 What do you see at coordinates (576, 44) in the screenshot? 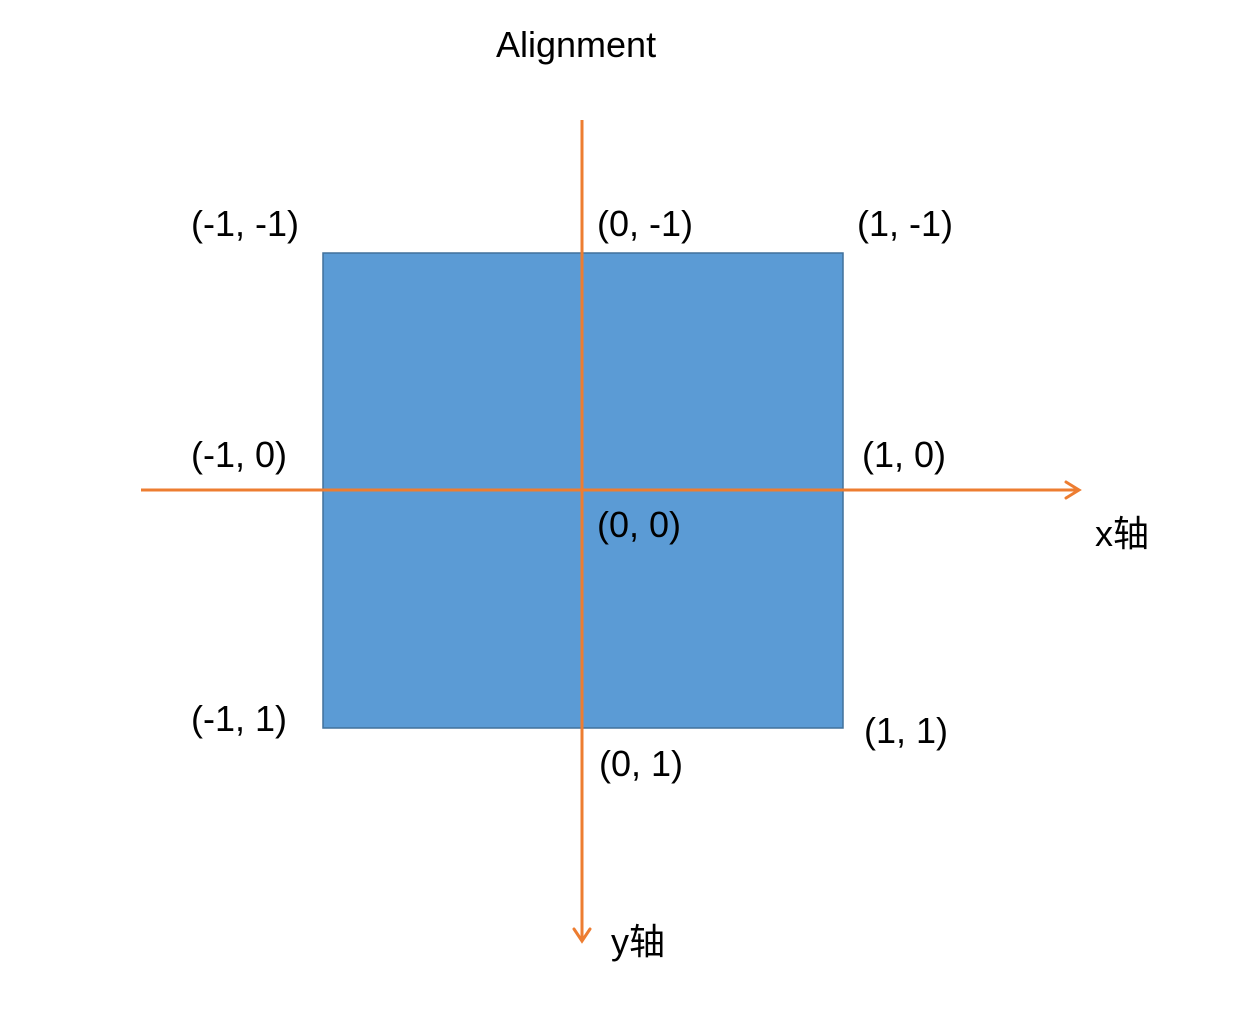
I see `diagram-title: Alignment` at bounding box center [576, 44].